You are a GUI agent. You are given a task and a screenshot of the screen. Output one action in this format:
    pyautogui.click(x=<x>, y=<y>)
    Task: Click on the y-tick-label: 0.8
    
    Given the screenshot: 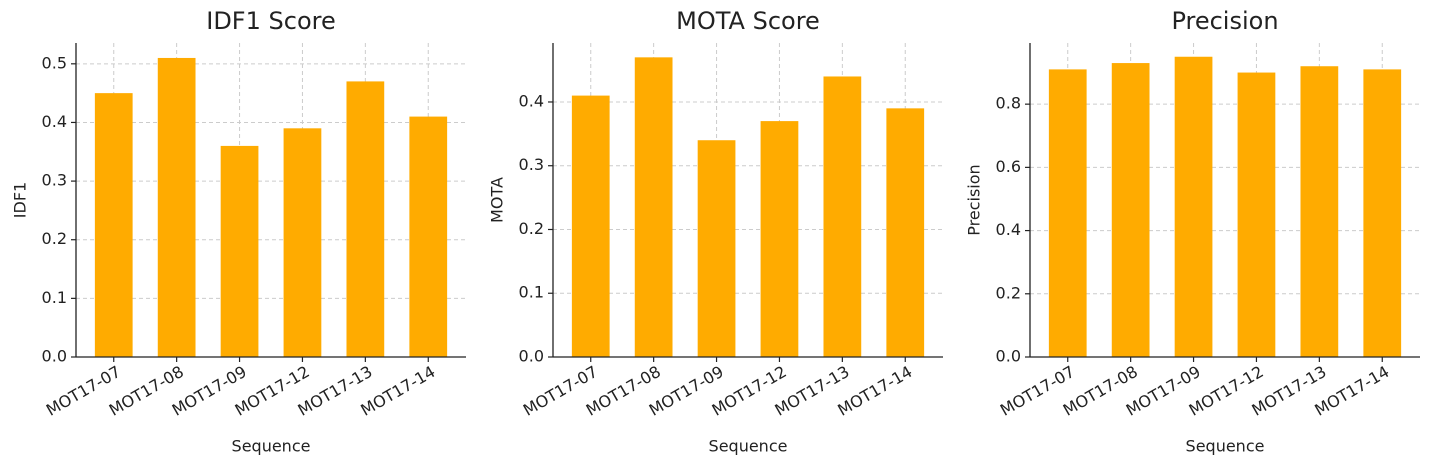 What is the action you would take?
    pyautogui.click(x=1008, y=103)
    